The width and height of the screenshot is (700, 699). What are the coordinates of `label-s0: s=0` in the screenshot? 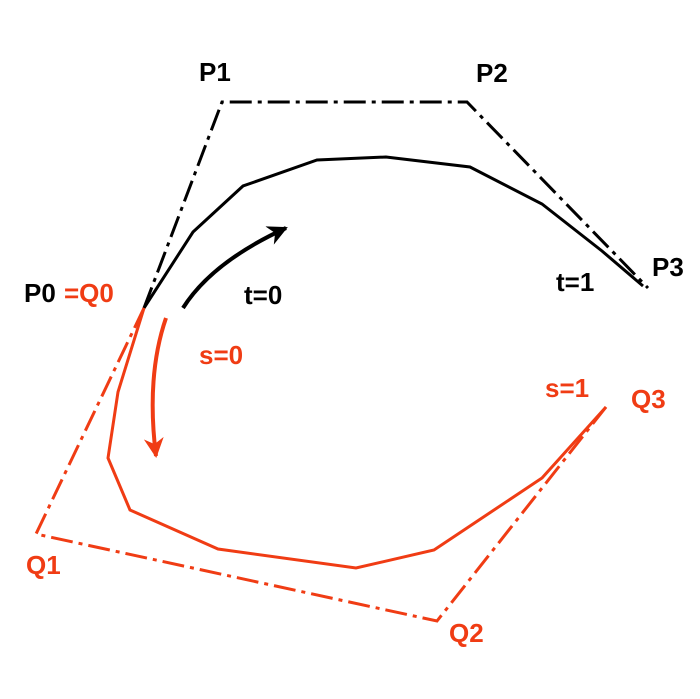 It's located at (221, 355).